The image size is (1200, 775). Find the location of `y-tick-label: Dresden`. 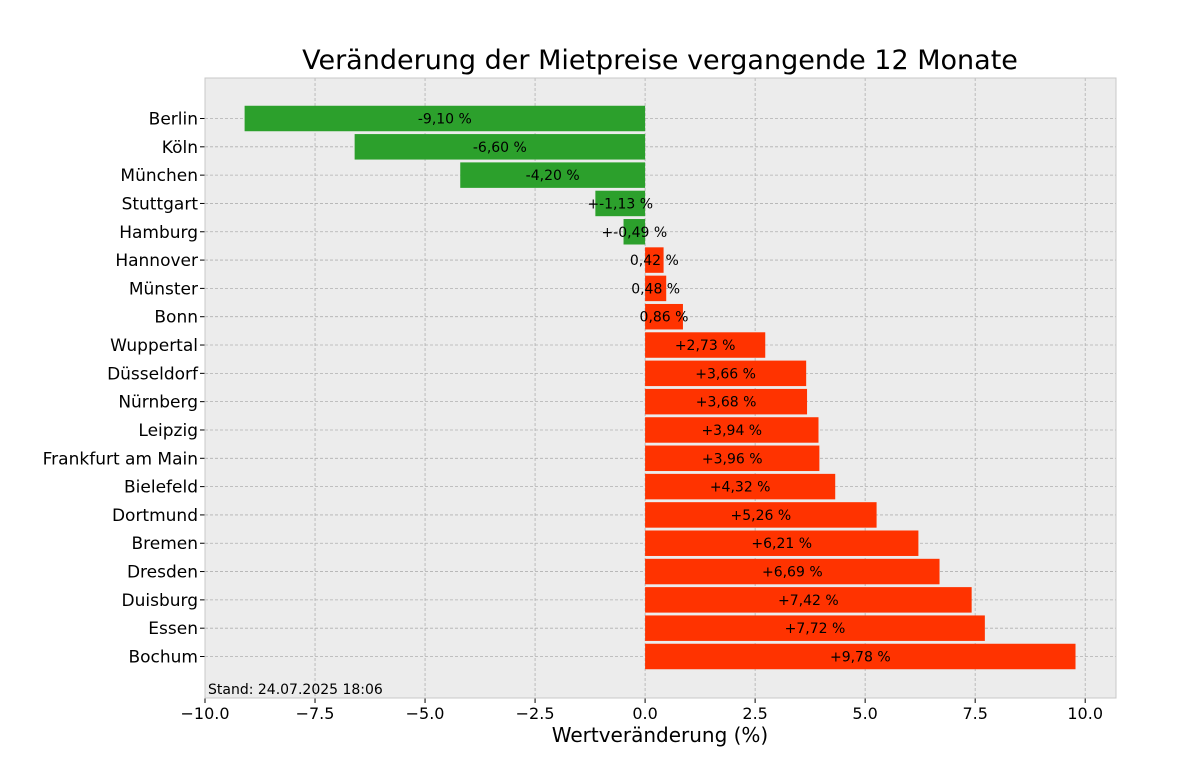

y-tick-label: Dresden is located at coordinates (162, 573).